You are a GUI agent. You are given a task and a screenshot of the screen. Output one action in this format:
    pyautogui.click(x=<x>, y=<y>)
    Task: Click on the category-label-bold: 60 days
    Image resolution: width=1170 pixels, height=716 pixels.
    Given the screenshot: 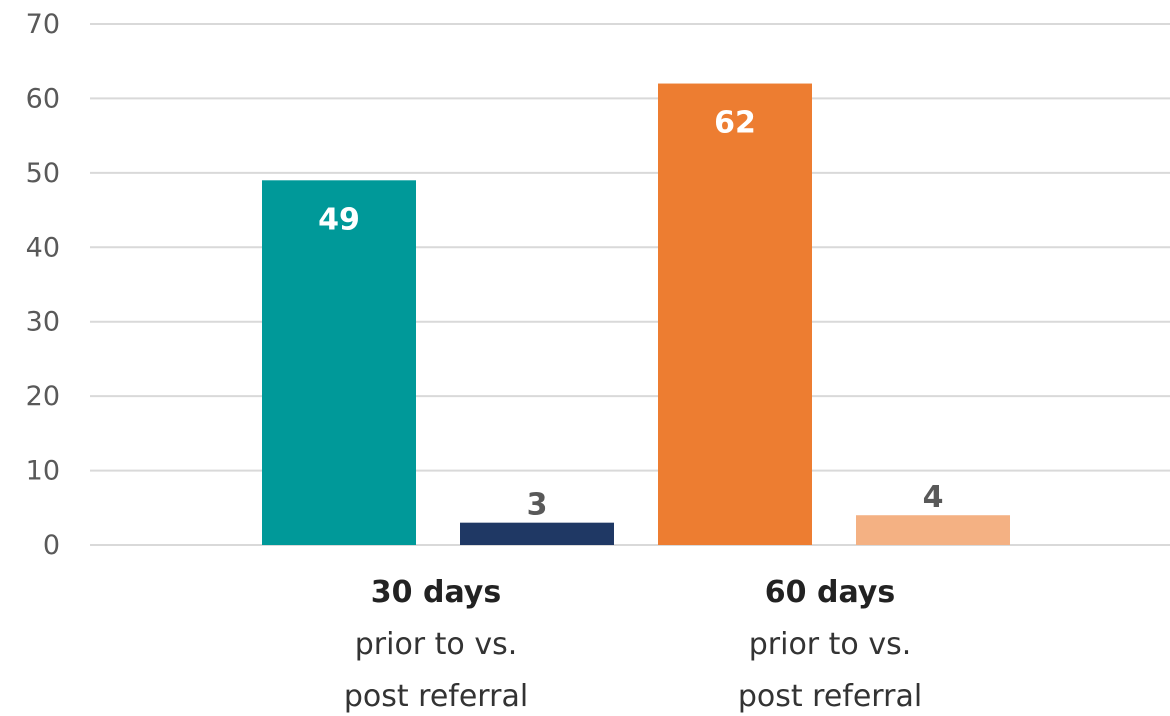 What is the action you would take?
    pyautogui.click(x=830, y=592)
    